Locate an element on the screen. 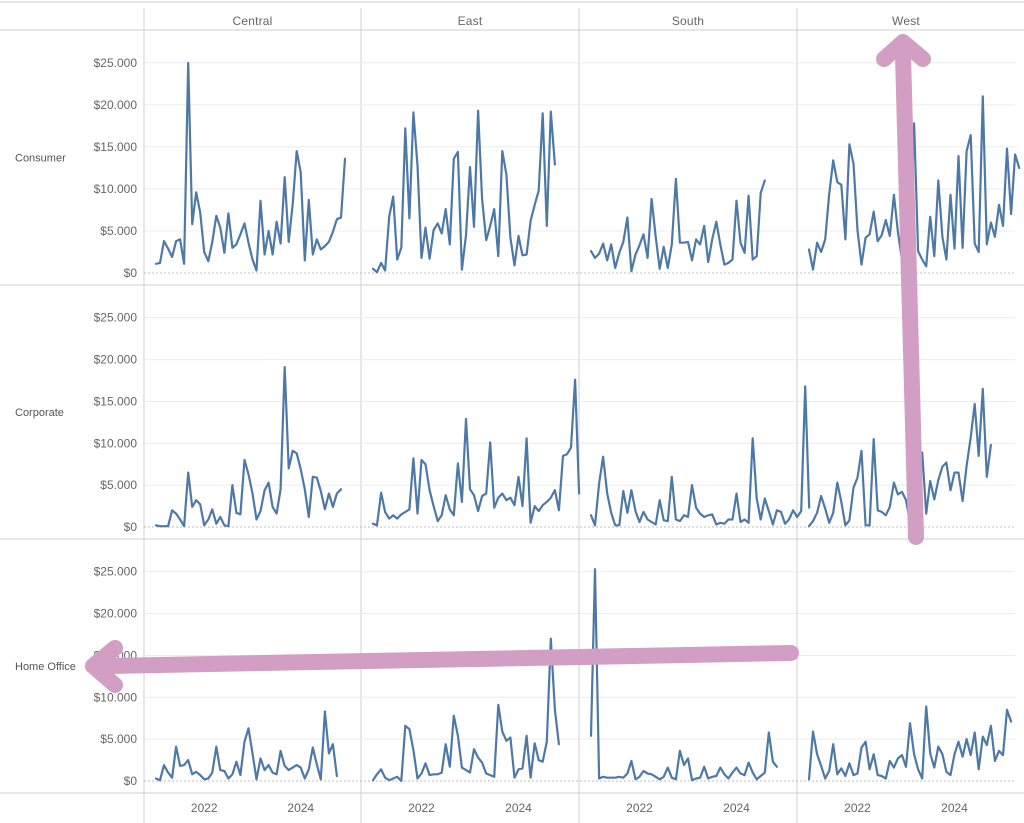 The height and width of the screenshot is (823, 1024). series-line-consumer-east is located at coordinates (464, 191).